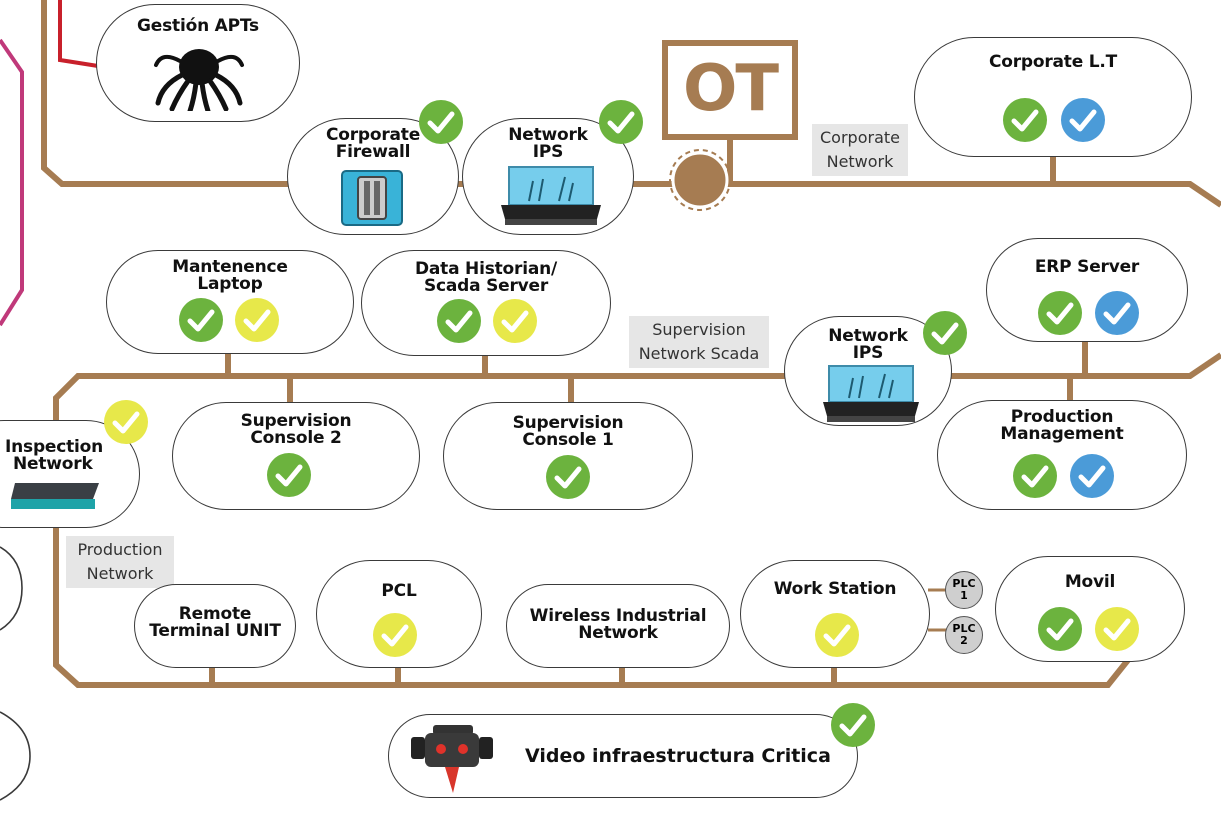  Describe the element at coordinates (1053, 62) in the screenshot. I see `node-title: Corporate L.T` at that location.